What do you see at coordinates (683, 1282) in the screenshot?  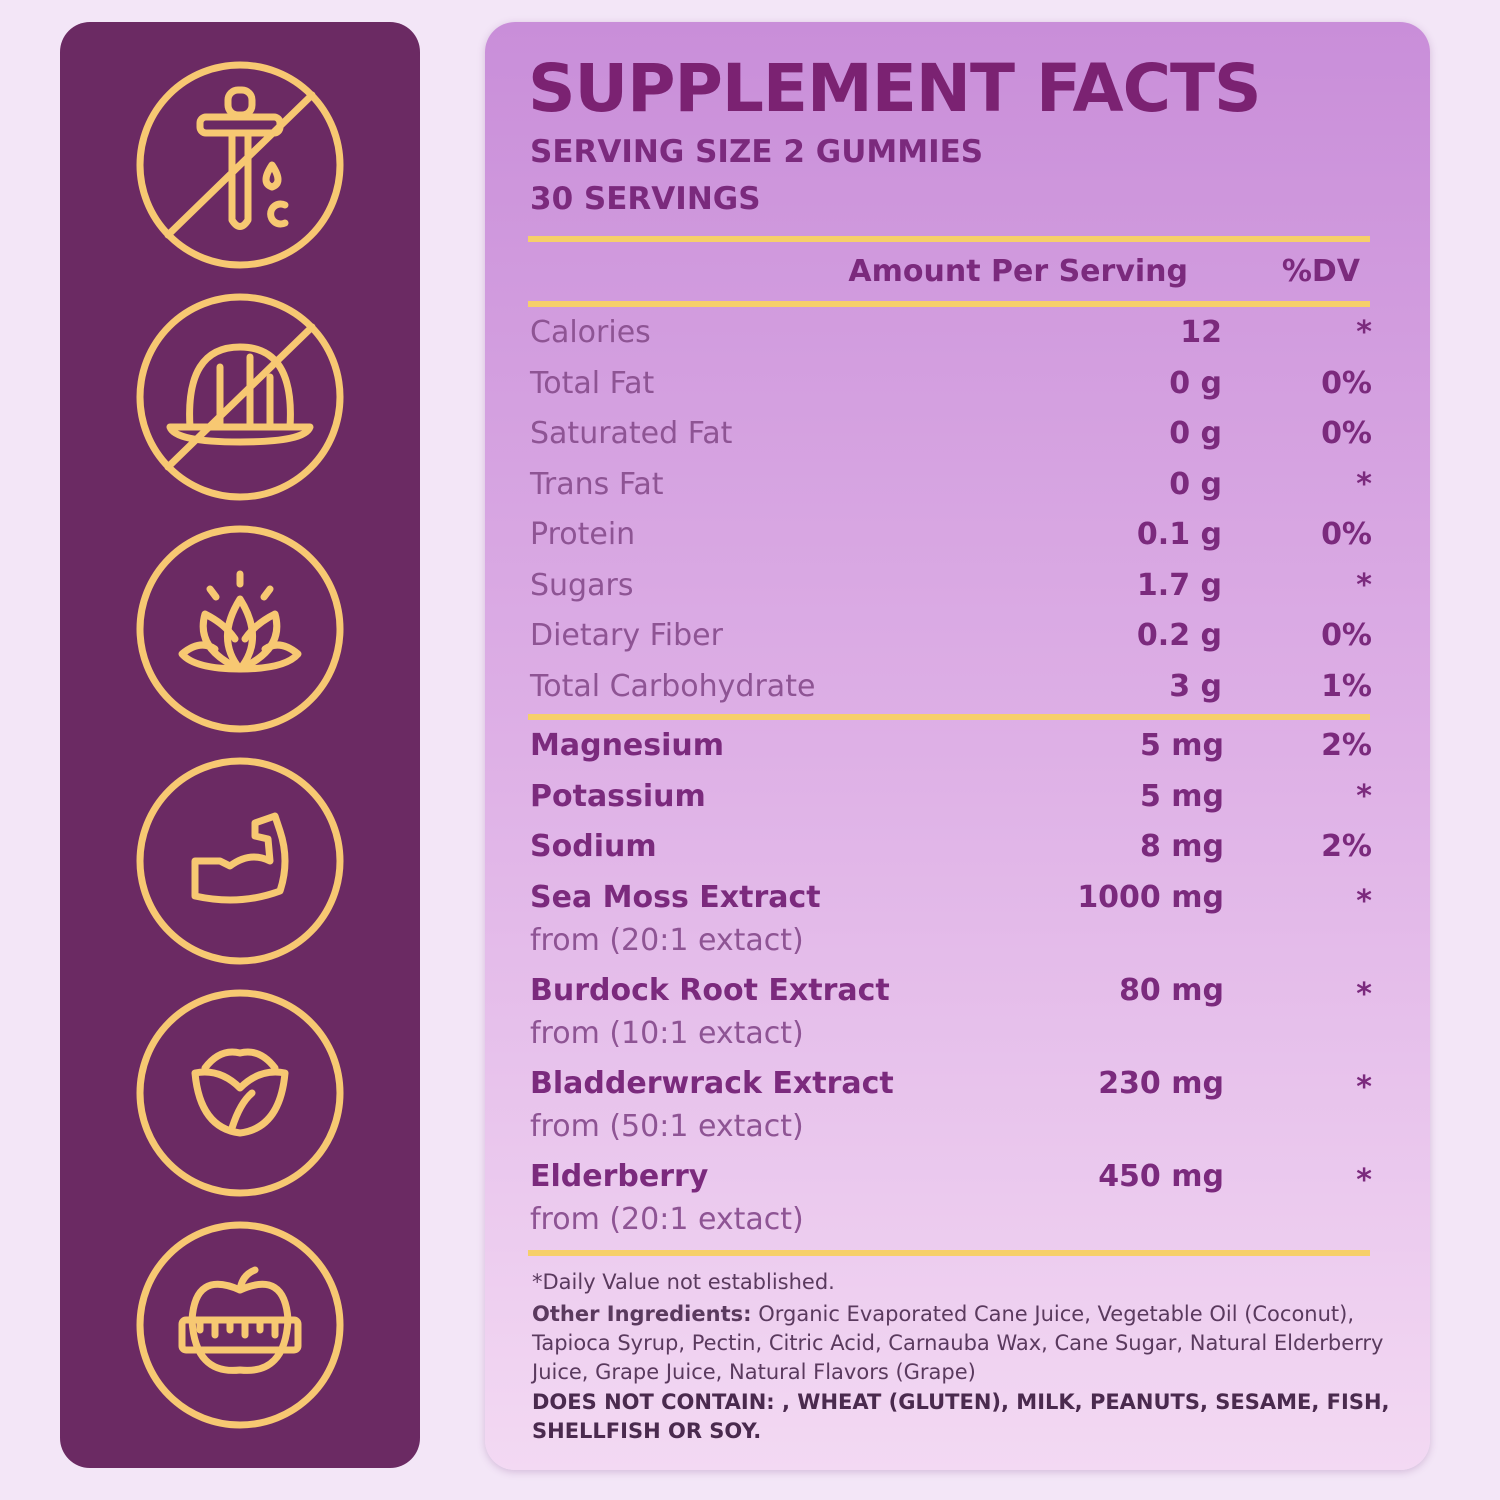 I see `footnote: *Daily Value not established.` at bounding box center [683, 1282].